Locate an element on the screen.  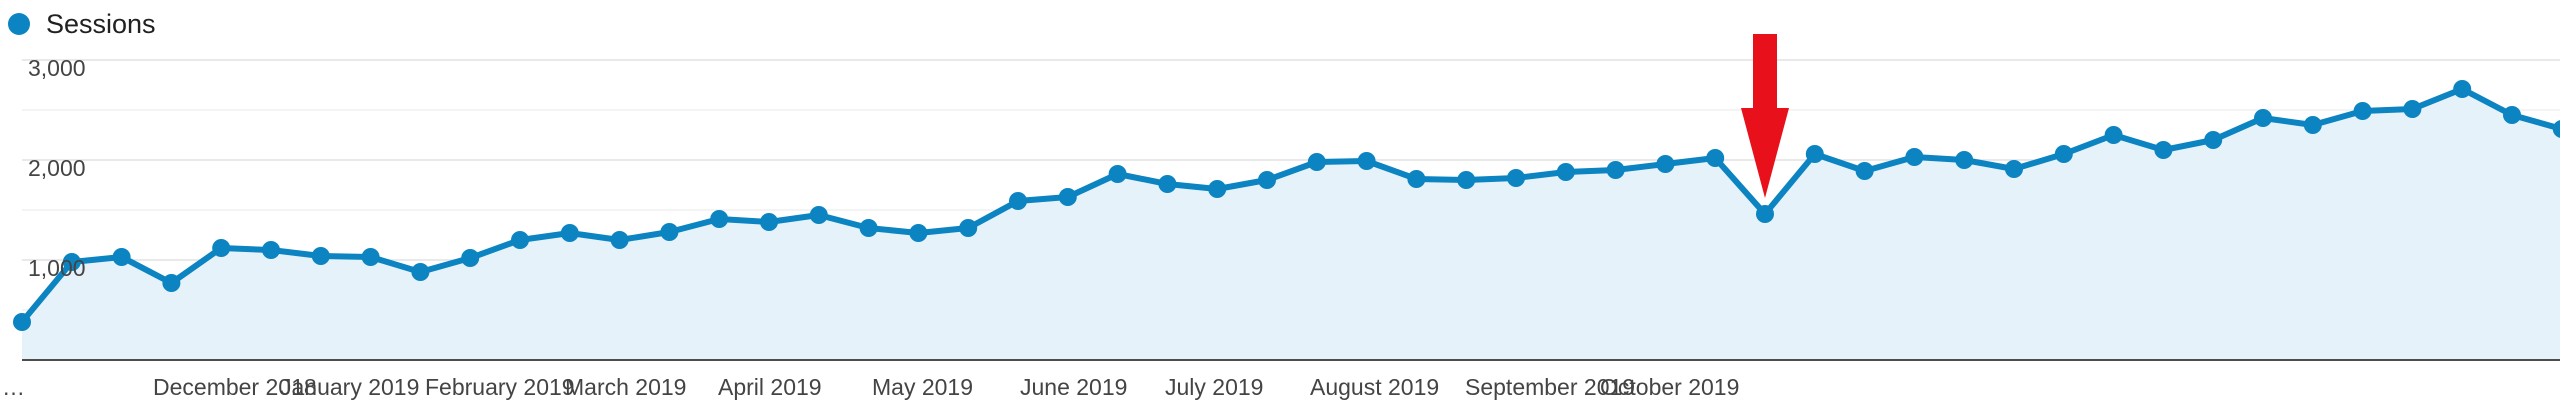
y-tick-label: 1,000 is located at coordinates (57, 268).